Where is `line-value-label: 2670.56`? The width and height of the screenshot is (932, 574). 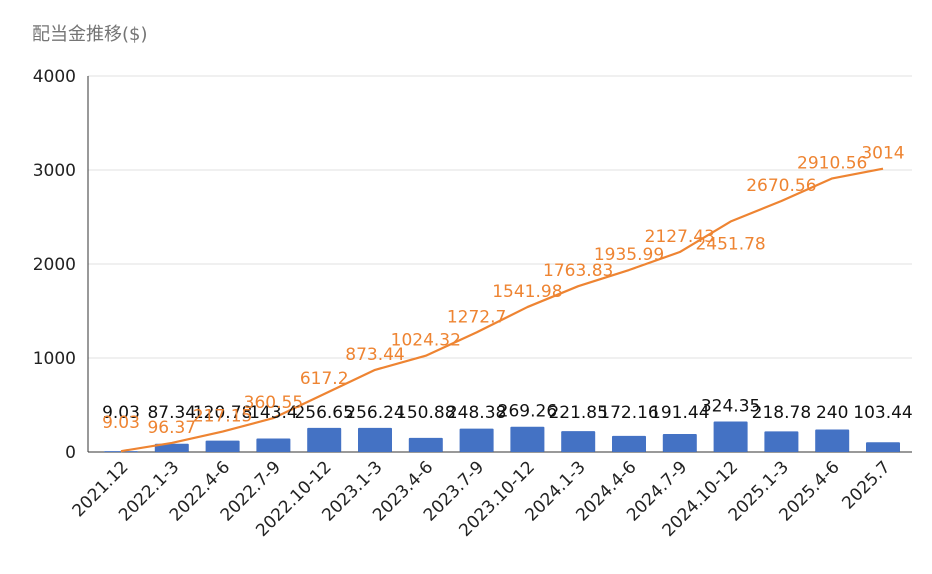 line-value-label: 2670.56 is located at coordinates (781, 186).